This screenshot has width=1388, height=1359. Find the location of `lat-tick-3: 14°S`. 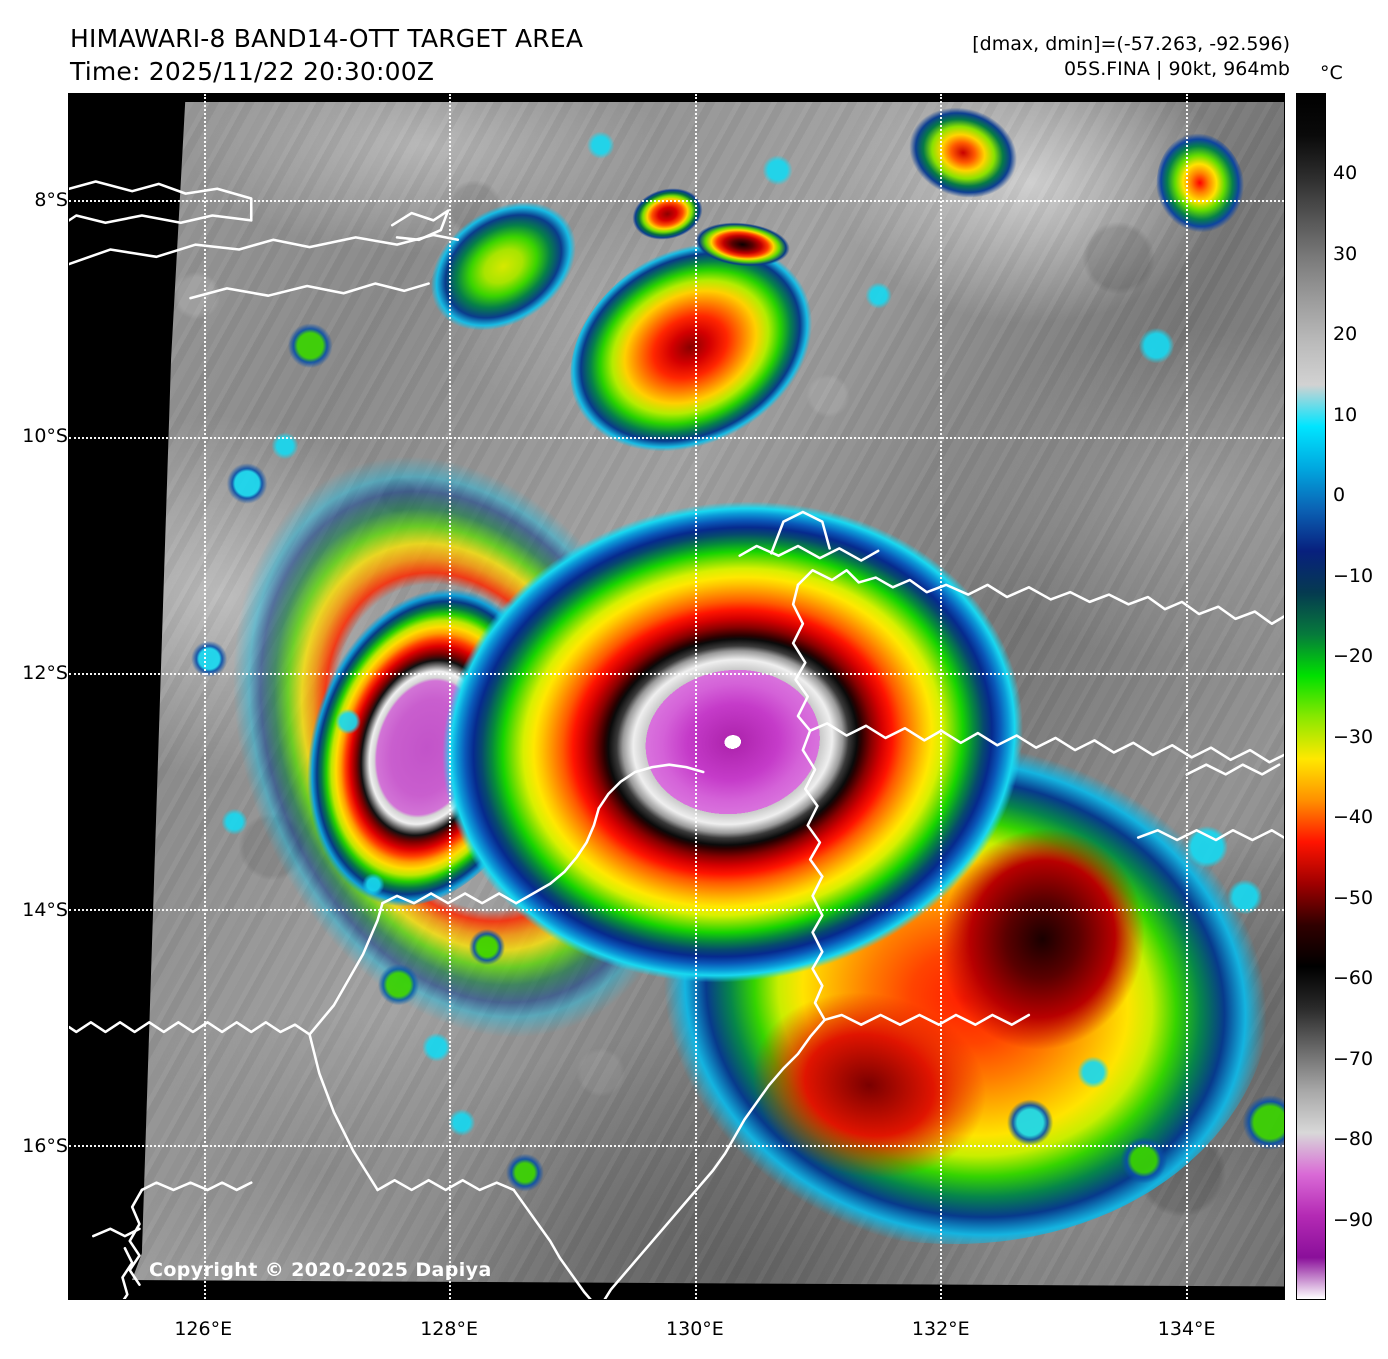

lat-tick-3: 14°S is located at coordinates (45, 909).